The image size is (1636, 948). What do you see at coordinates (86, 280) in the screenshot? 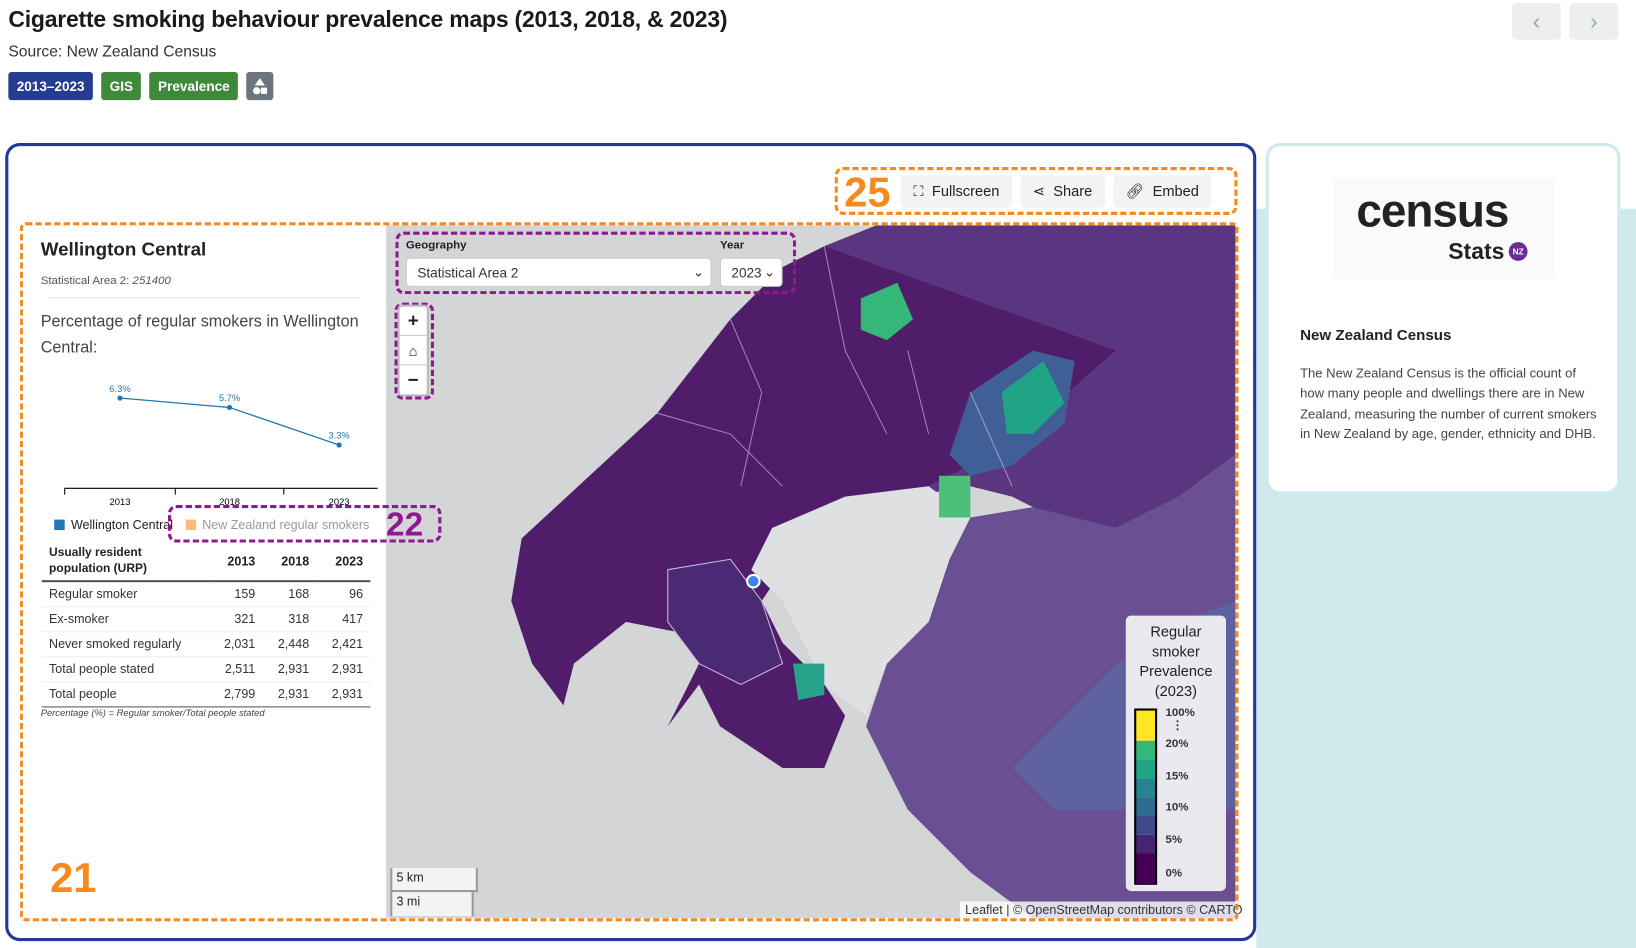
I see `area-type: Statistical Area 2:` at bounding box center [86, 280].